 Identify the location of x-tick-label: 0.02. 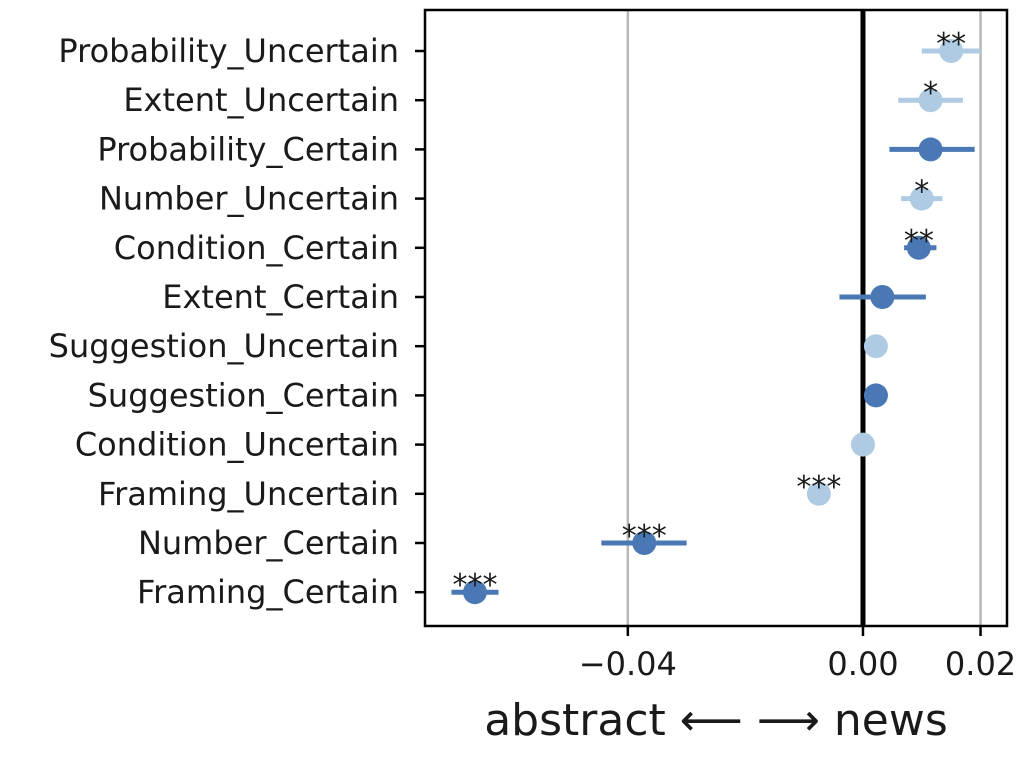
(980, 664).